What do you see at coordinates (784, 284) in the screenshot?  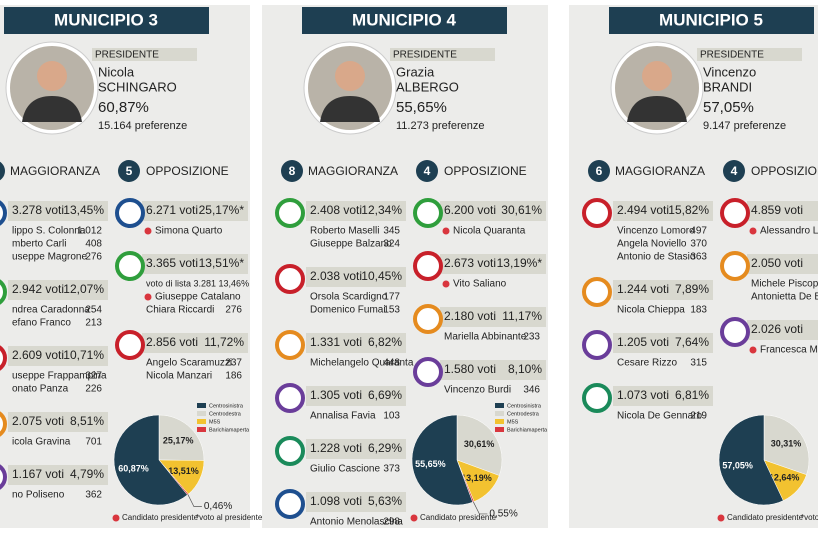 I see `candidate-name: Michele Piscopo` at bounding box center [784, 284].